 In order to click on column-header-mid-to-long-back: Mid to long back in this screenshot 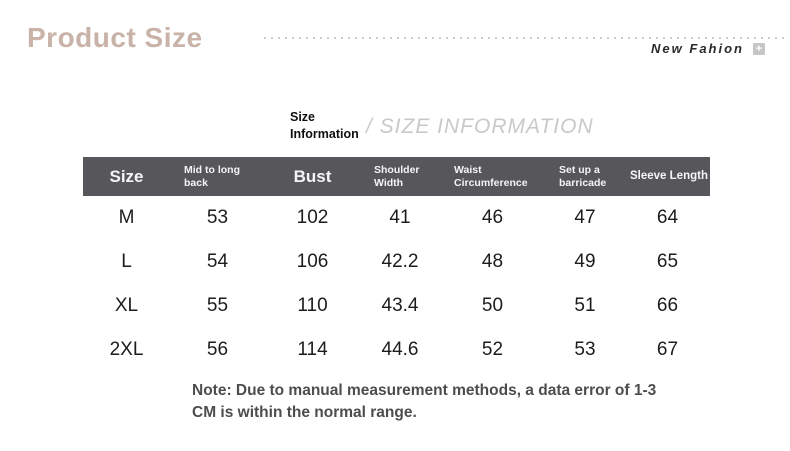, I will do `click(212, 176)`.